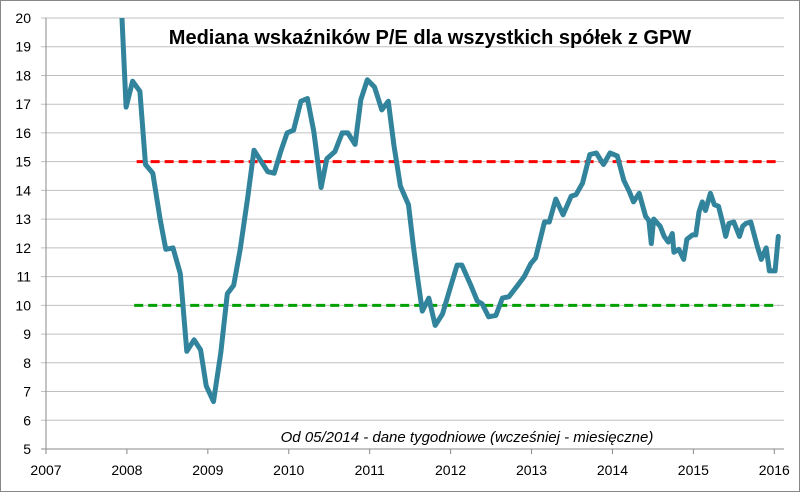  Describe the element at coordinates (27, 363) in the screenshot. I see `y-tick-label: 8` at that location.